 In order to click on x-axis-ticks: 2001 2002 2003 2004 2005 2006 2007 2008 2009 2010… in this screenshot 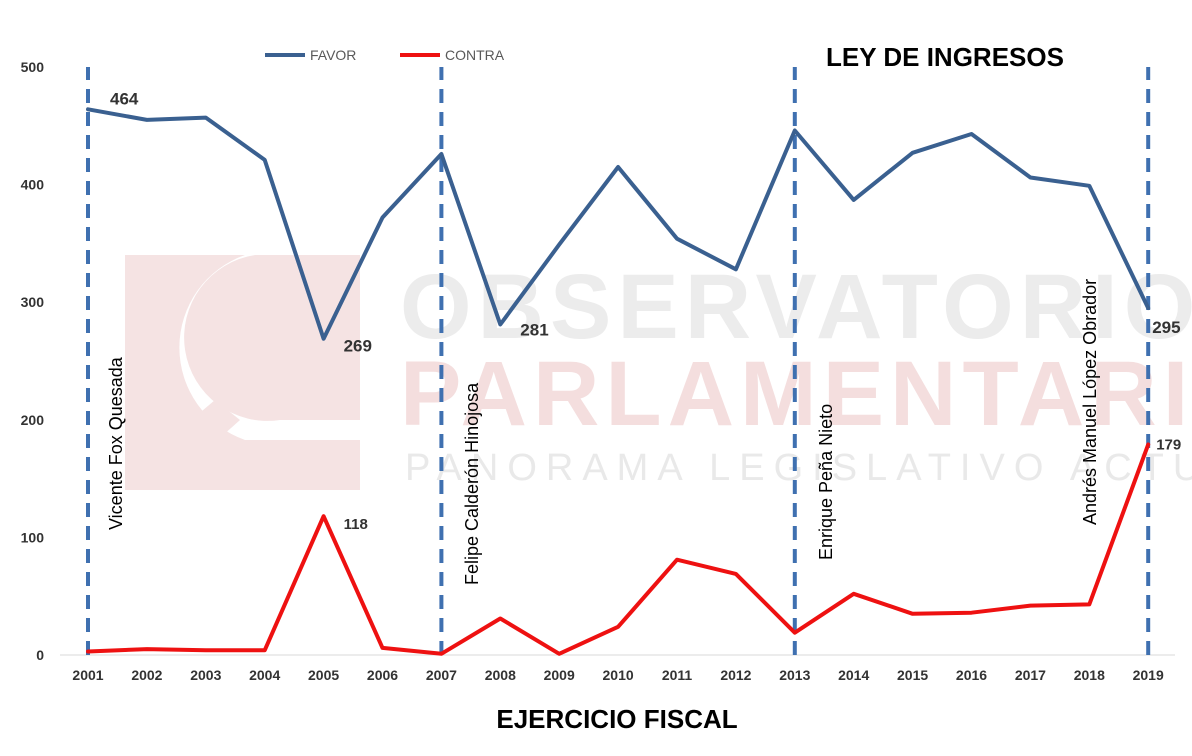, I will do `click(618, 675)`.